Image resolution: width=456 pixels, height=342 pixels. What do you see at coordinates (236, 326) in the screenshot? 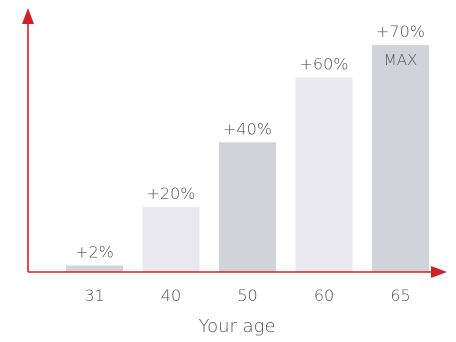
I see `x-axis-title: Your age` at bounding box center [236, 326].